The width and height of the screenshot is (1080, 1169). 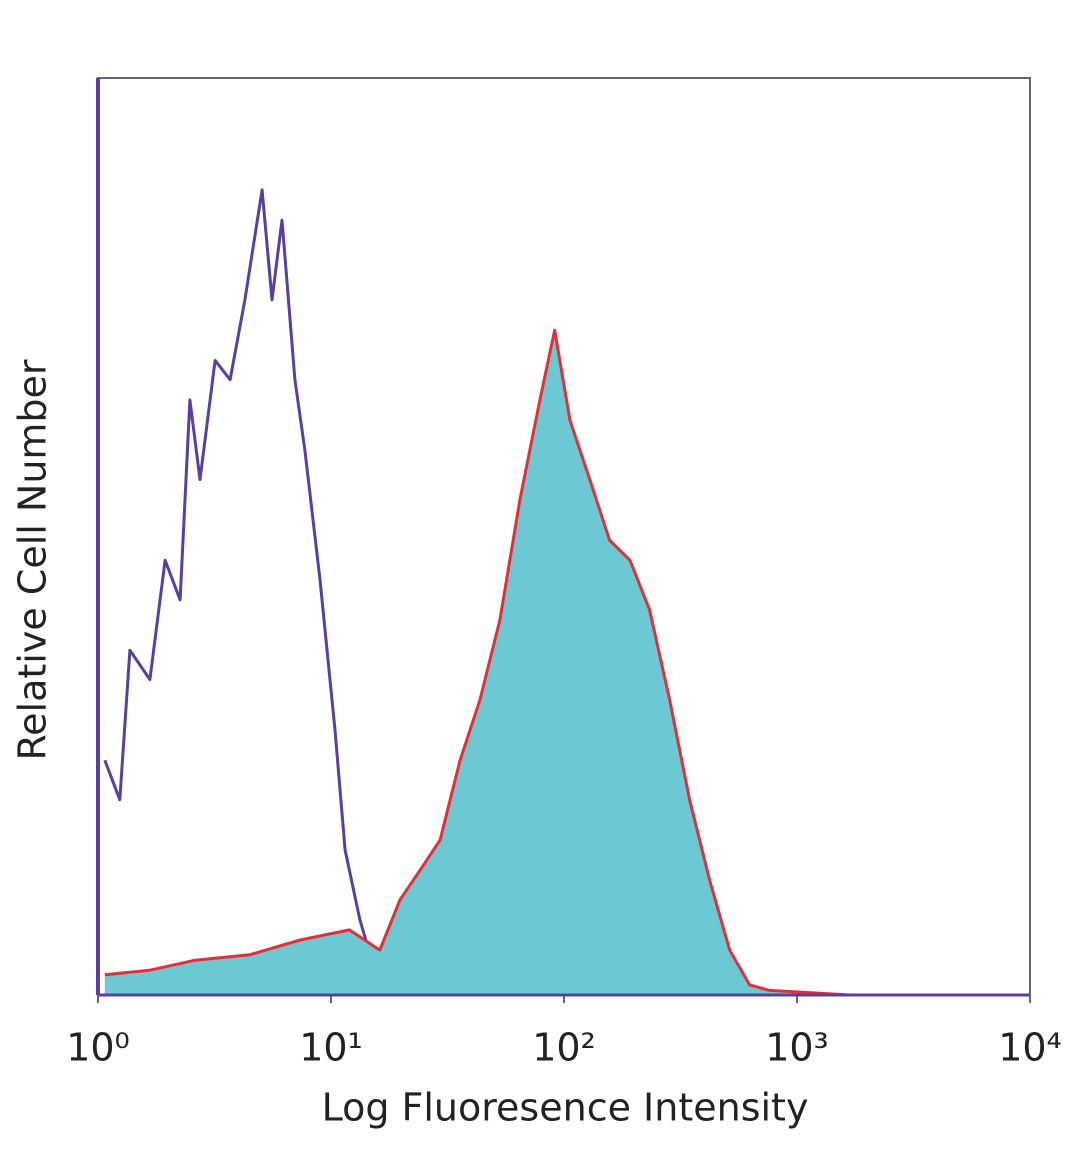 I want to click on x-axis-label: Log Fluoresence Intensity, so click(x=565, y=1108).